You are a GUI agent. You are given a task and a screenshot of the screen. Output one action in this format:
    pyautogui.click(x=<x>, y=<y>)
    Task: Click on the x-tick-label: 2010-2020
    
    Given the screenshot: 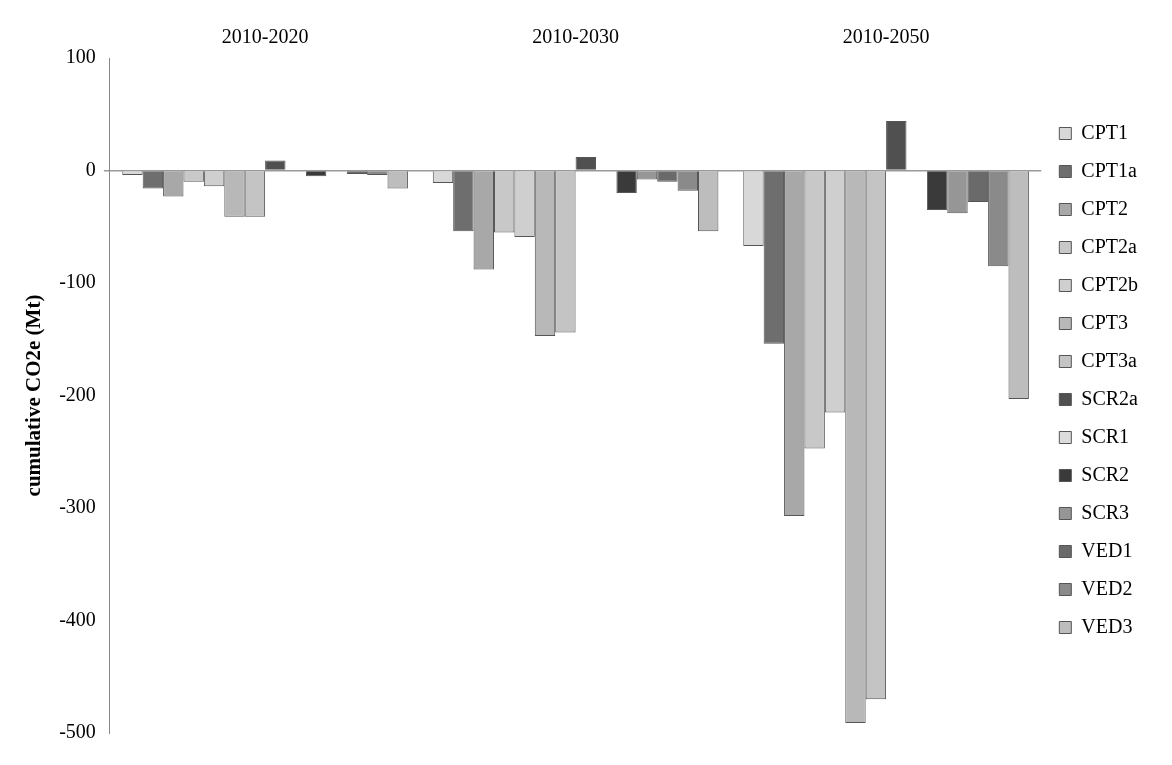 What is the action you would take?
    pyautogui.click(x=265, y=36)
    